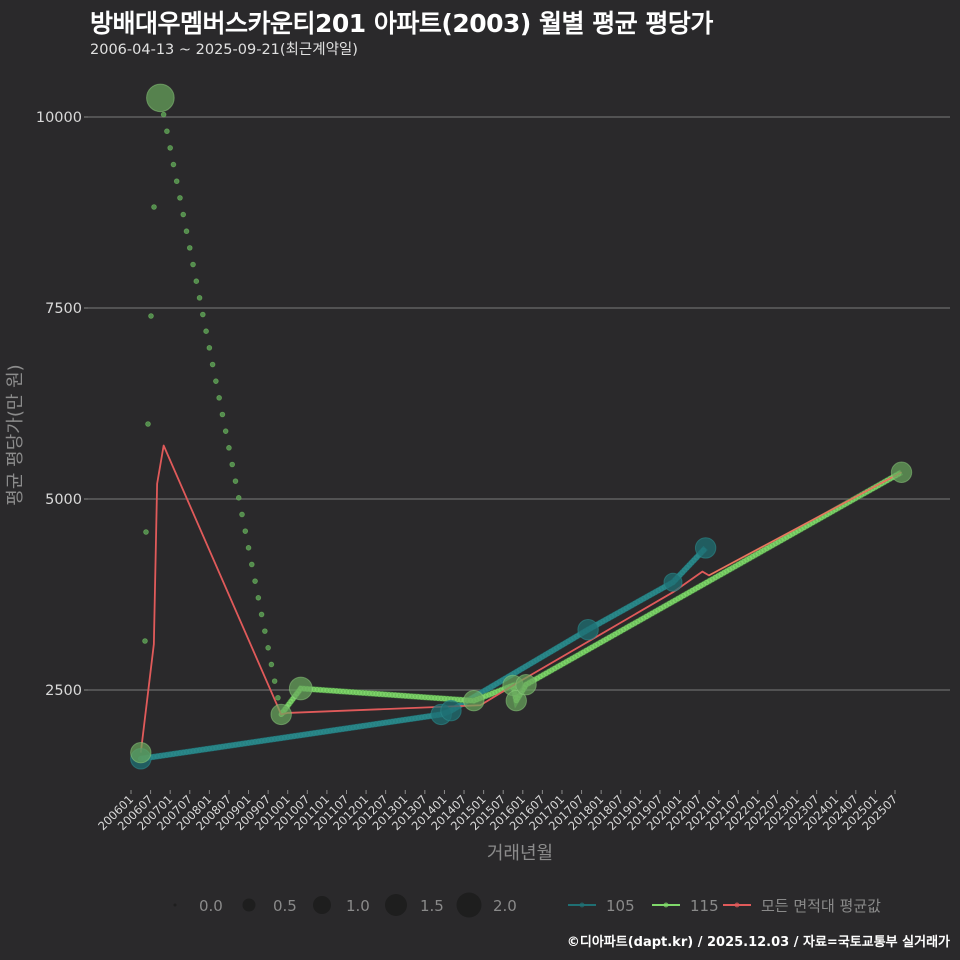  I want to click on y-axis-title: 평균 평당가(만 원), so click(15, 434).